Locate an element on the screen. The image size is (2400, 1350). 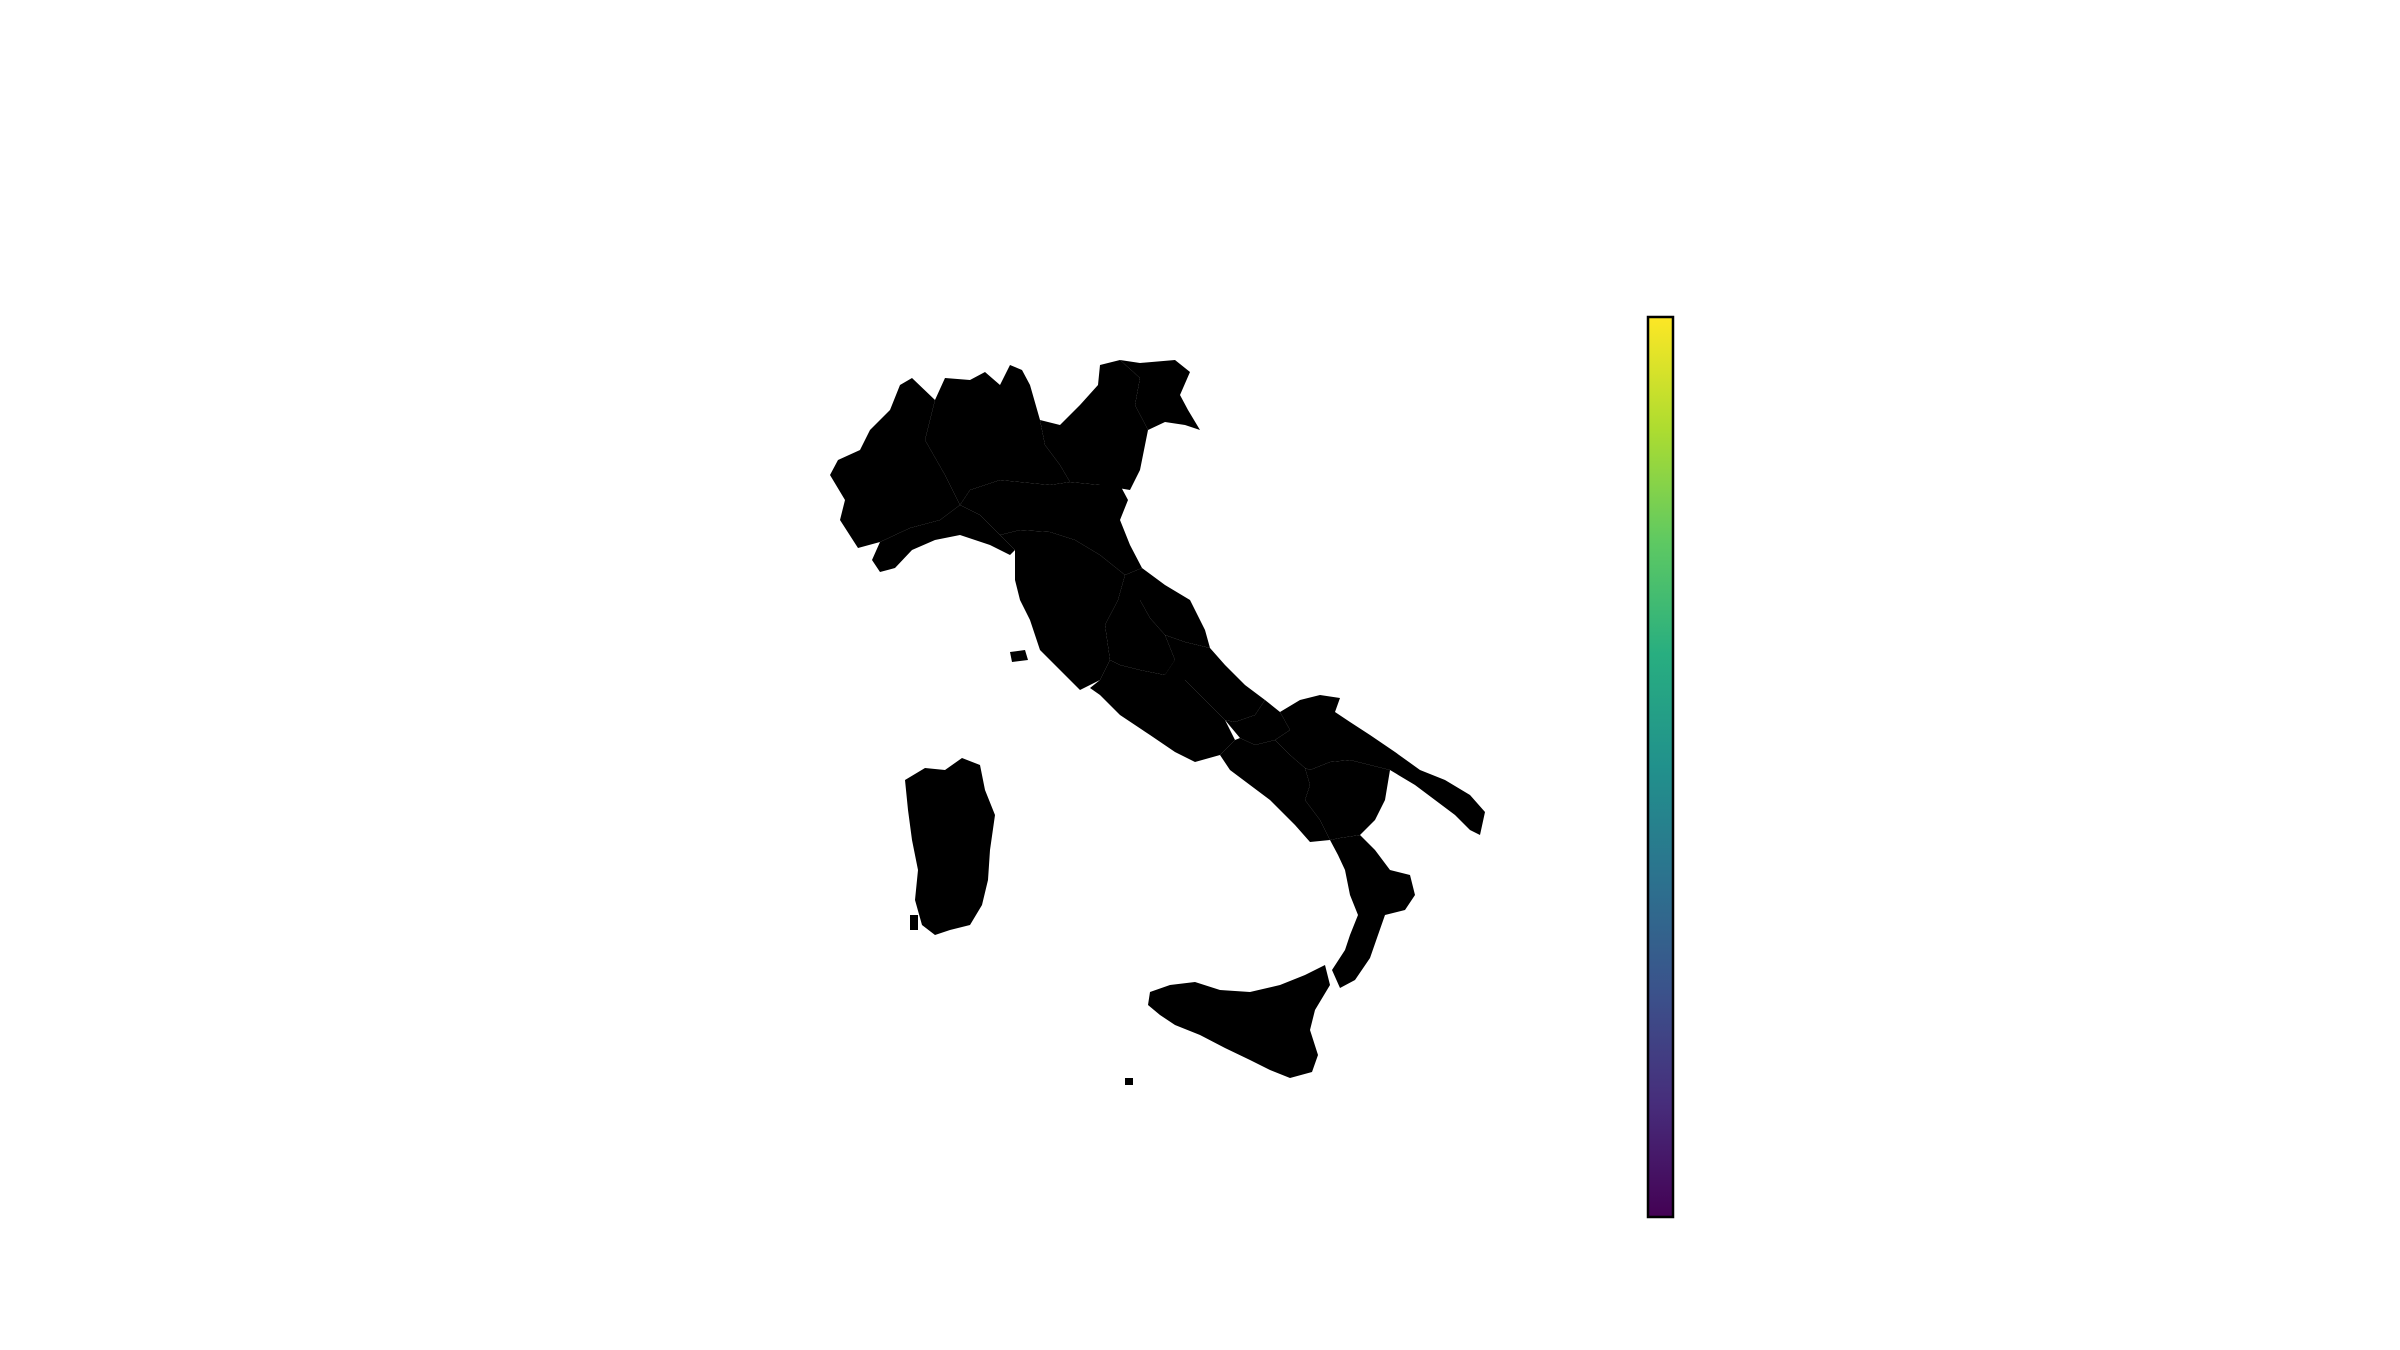
region-sicilia is located at coordinates (1239, 1021).